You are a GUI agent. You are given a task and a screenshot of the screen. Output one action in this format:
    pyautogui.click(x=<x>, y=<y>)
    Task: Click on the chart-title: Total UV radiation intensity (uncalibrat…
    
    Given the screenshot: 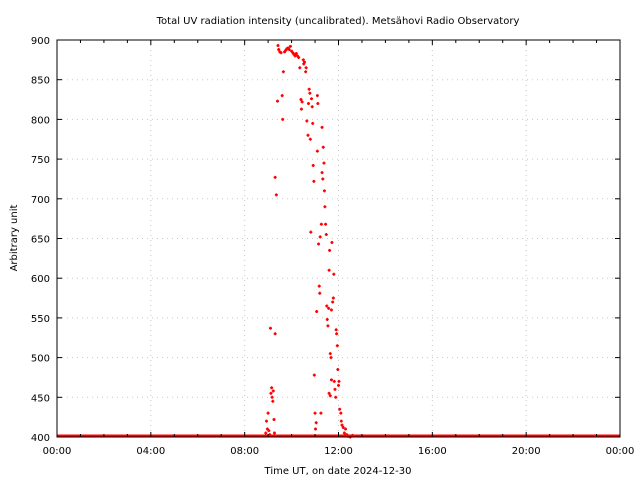 What is the action you would take?
    pyautogui.click(x=338, y=21)
    